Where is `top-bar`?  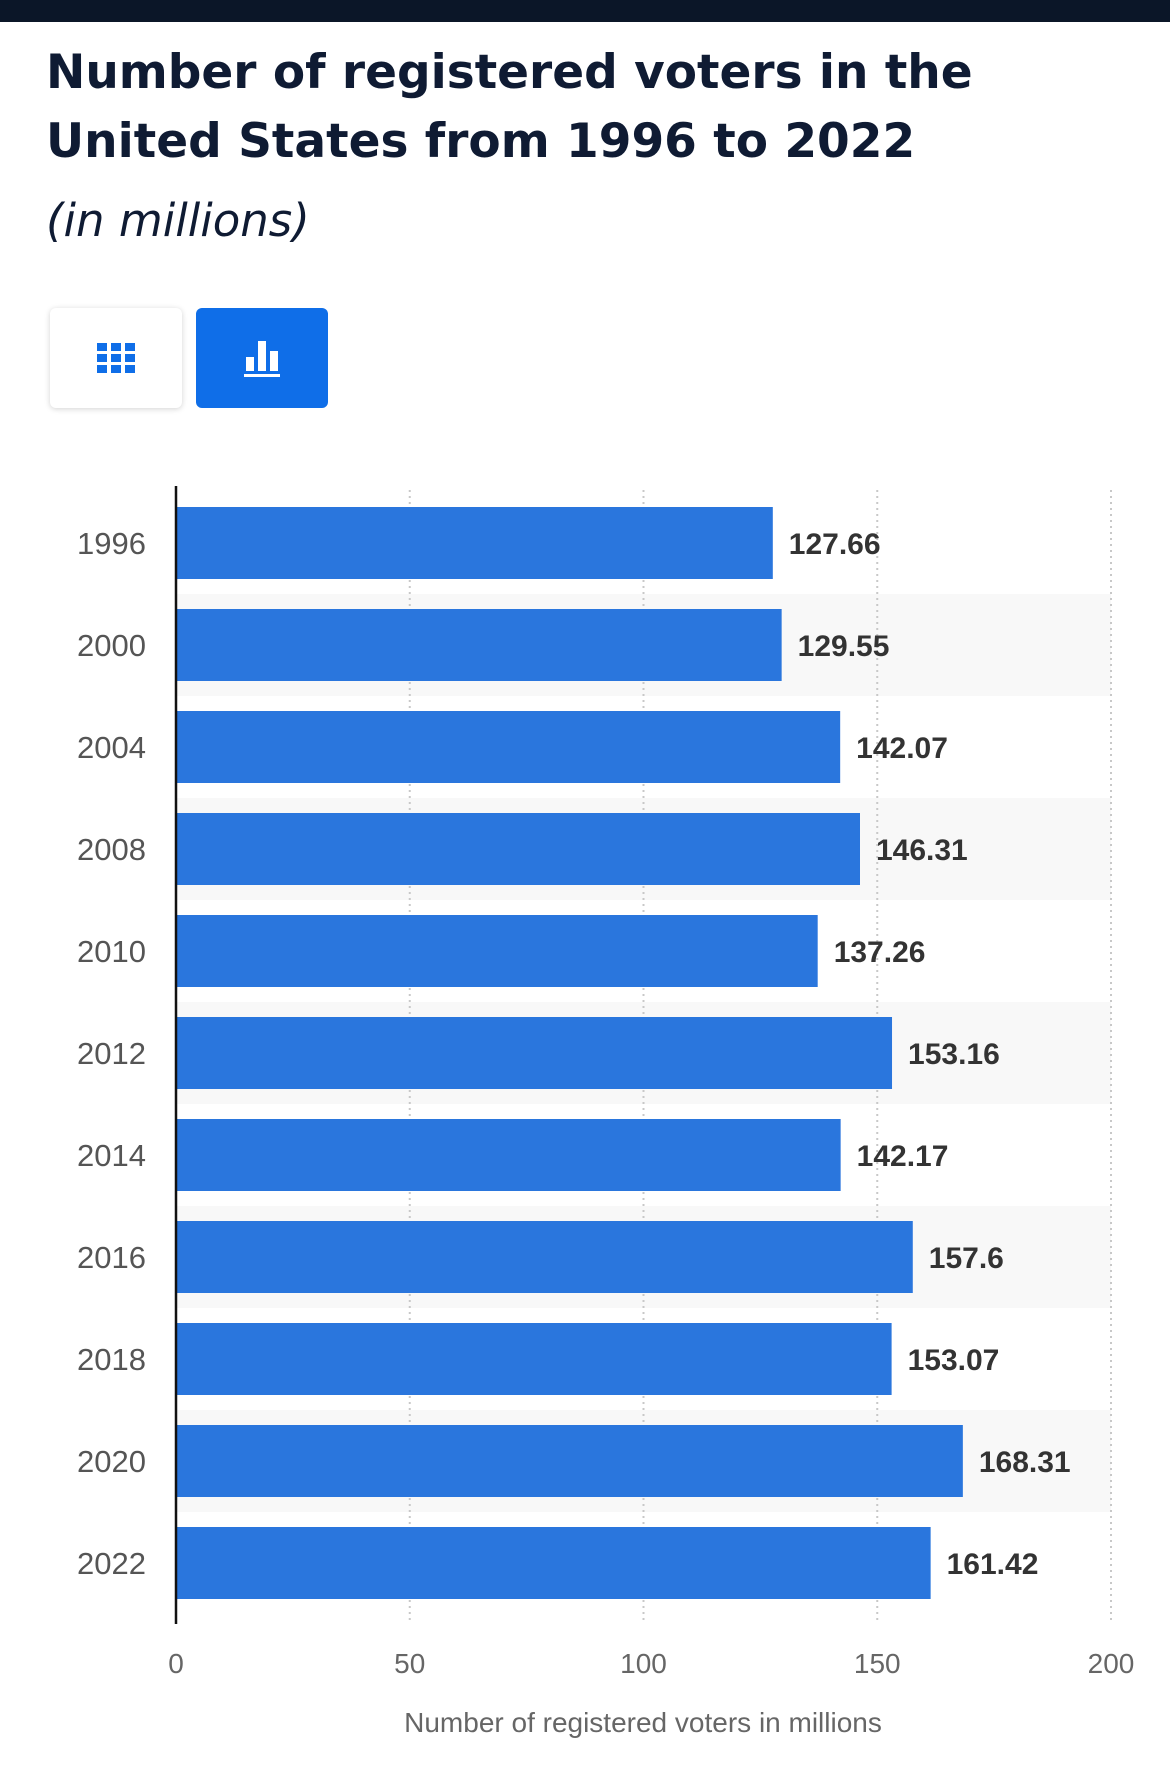
top-bar is located at coordinates (585, 11).